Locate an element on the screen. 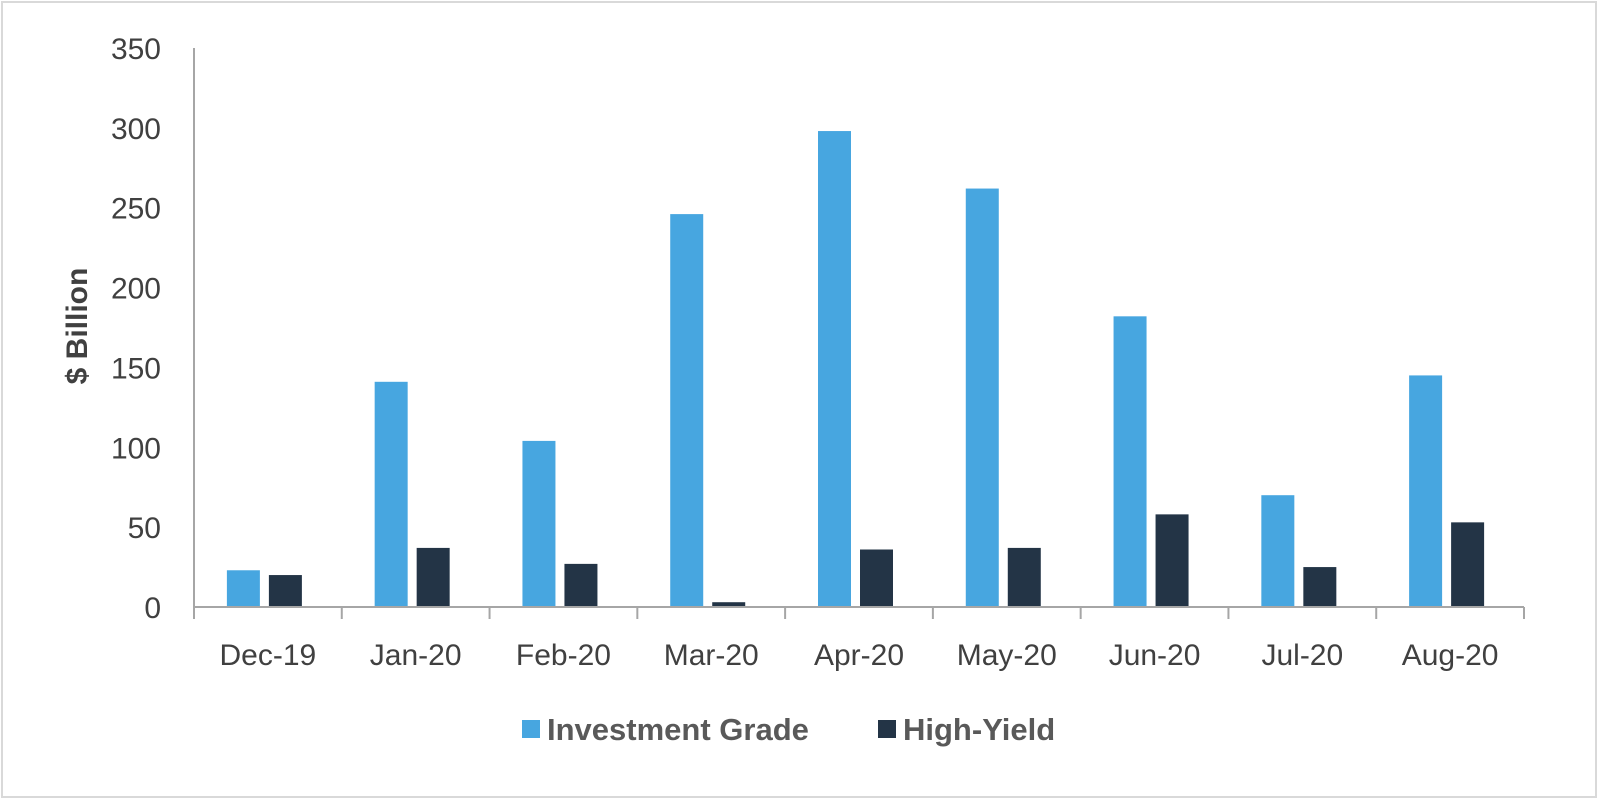 This screenshot has height=805, width=1600. y-tick-label: 200 is located at coordinates (136, 289).